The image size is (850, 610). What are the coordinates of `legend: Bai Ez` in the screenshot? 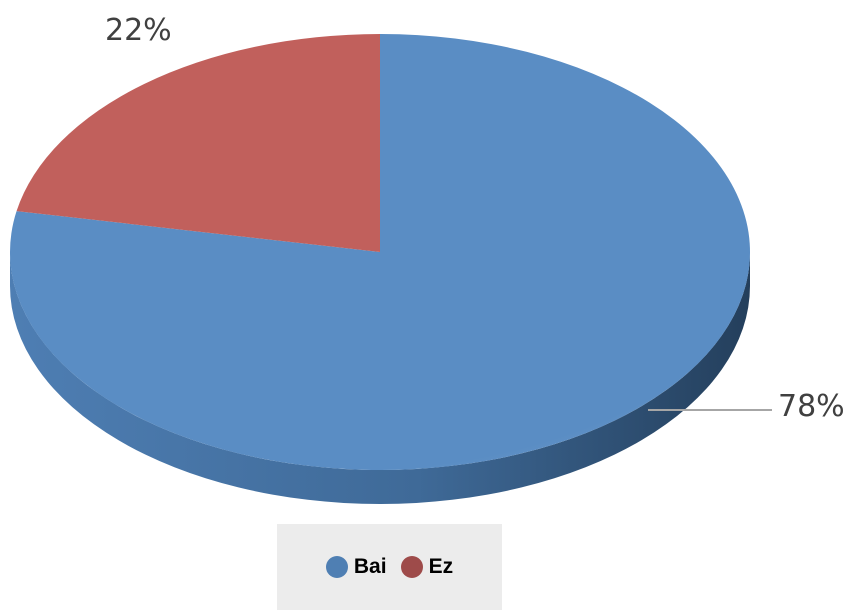 It's located at (389, 567).